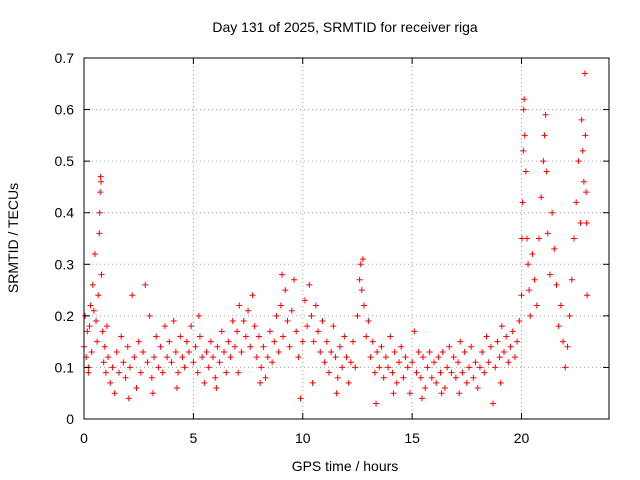  I want to click on y-tick-label: 0.7, so click(65, 58).